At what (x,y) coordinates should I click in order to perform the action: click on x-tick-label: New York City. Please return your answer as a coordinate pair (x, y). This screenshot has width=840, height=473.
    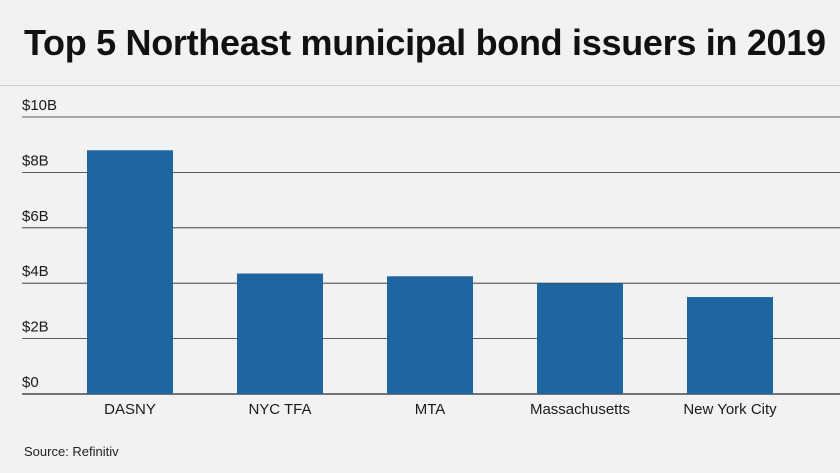
    Looking at the image, I should click on (730, 409).